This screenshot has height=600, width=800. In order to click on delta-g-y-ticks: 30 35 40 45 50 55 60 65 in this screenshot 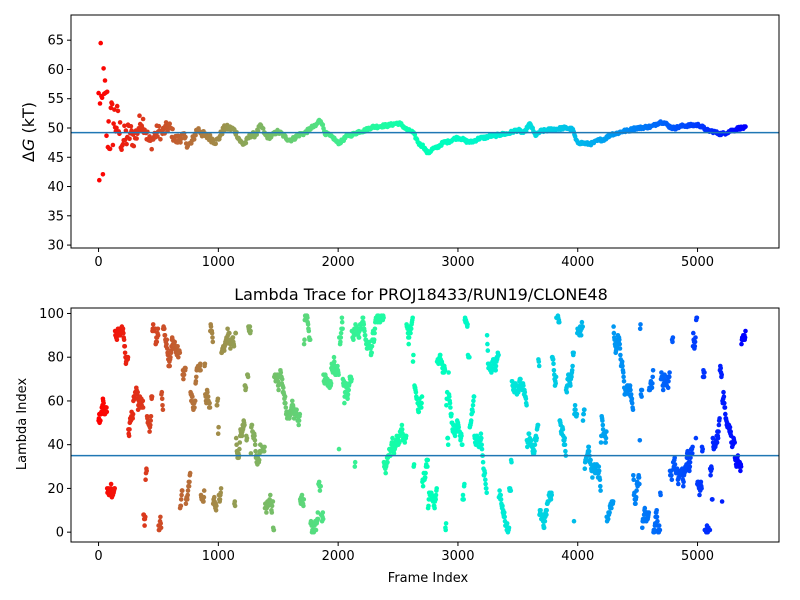, I will do `click(59, 144)`.